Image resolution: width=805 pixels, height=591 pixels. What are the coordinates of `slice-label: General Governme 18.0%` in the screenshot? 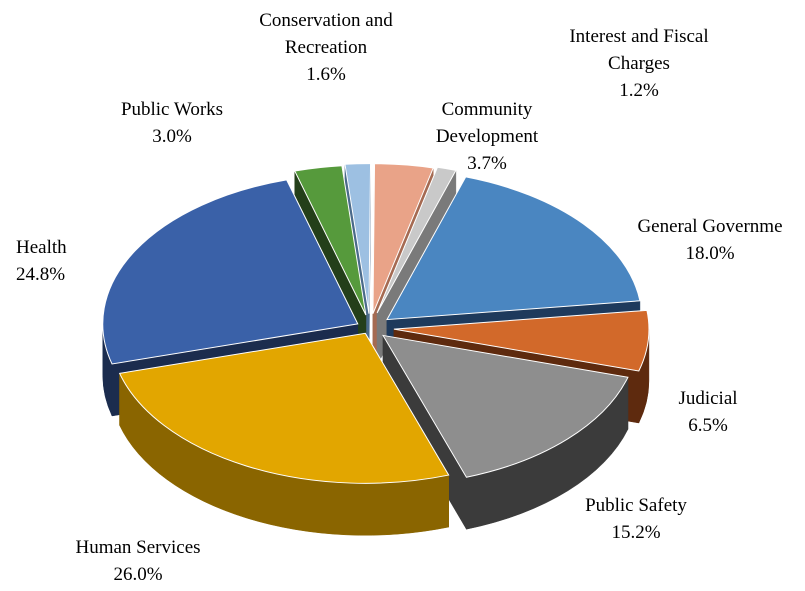 It's located at (709, 240).